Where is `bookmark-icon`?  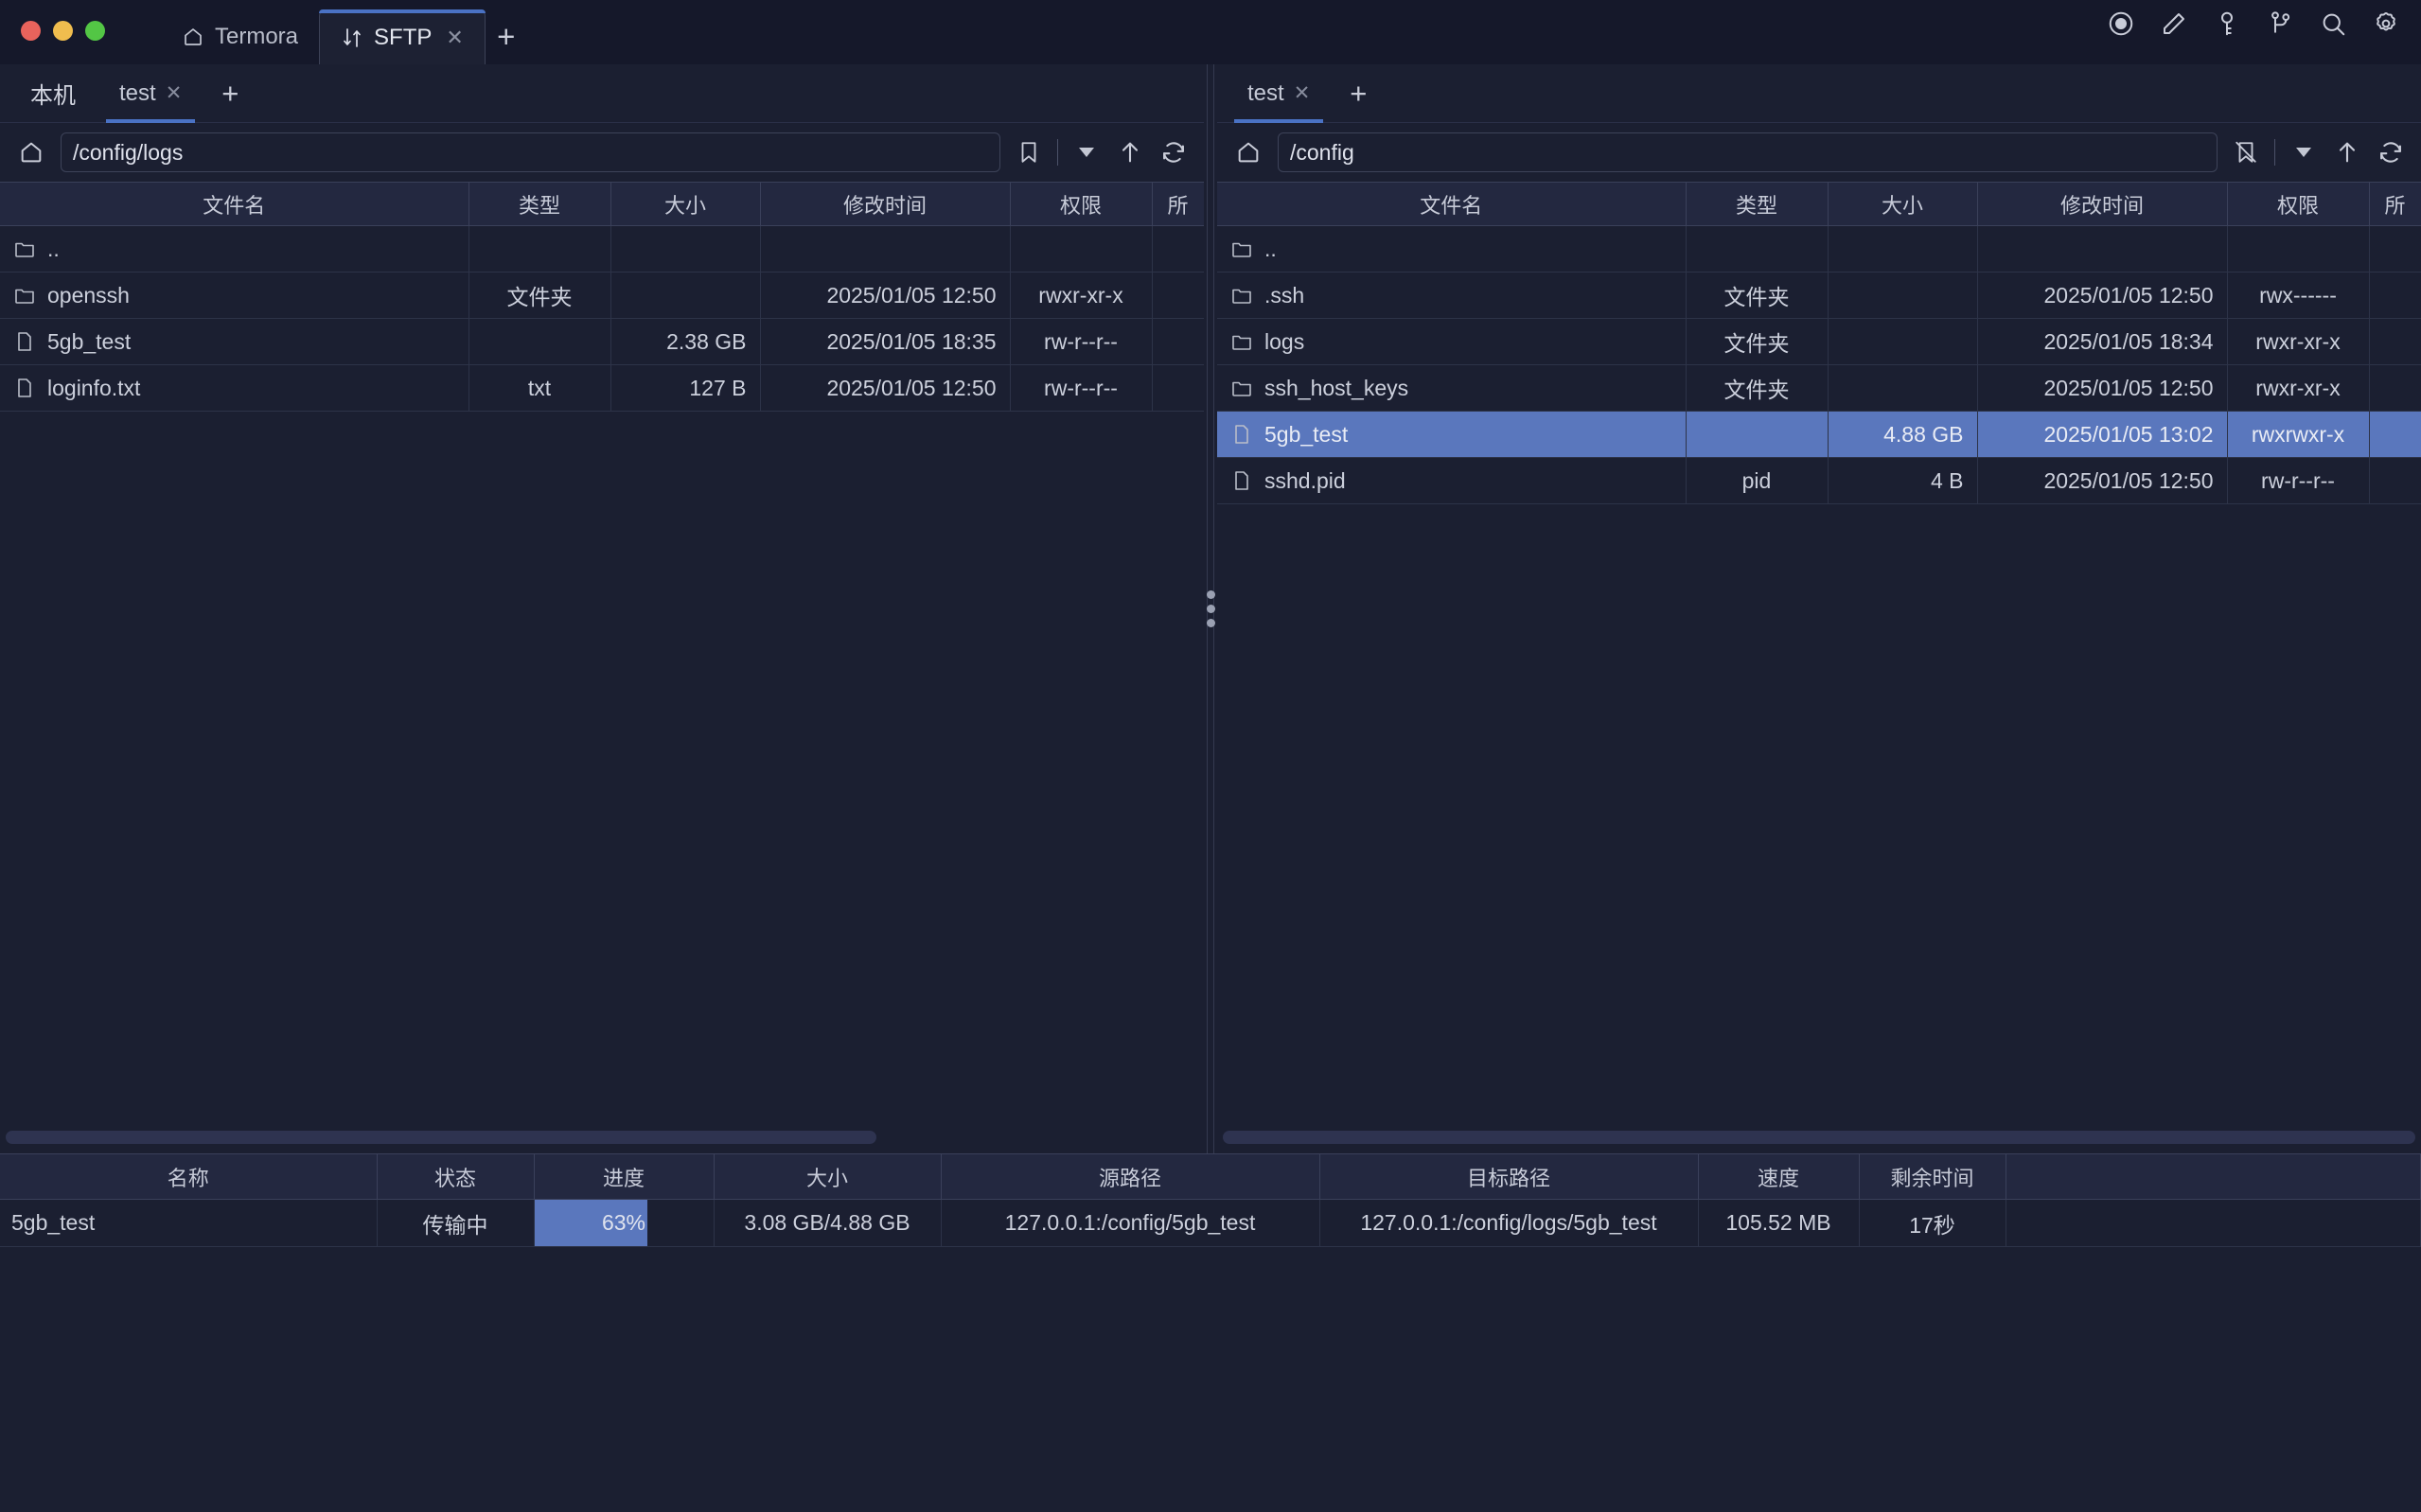 bookmark-icon is located at coordinates (1029, 152).